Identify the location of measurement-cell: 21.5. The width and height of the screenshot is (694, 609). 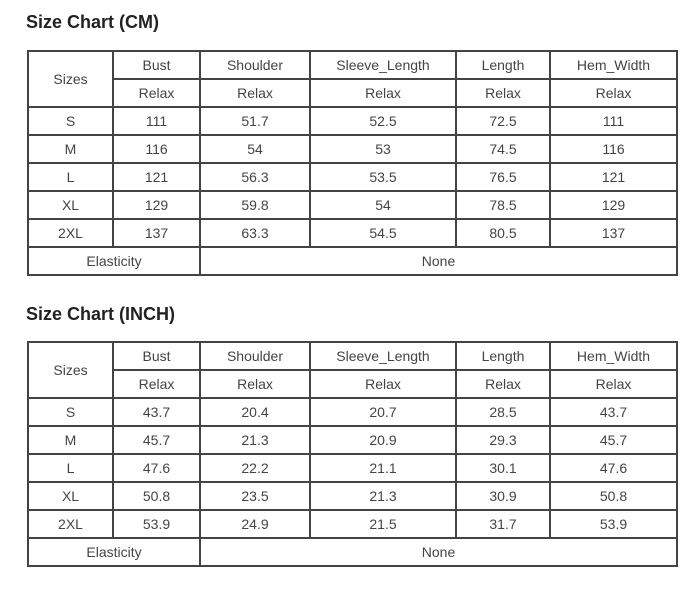
(383, 524).